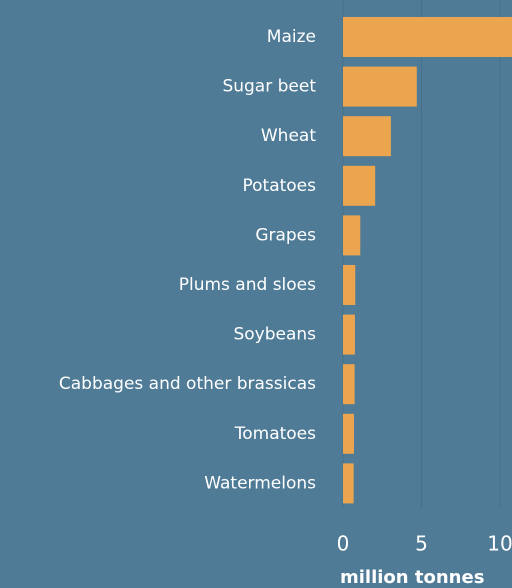 The height and width of the screenshot is (588, 512). Describe the element at coordinates (274, 335) in the screenshot. I see `y-tick-label: Soybeans` at that location.